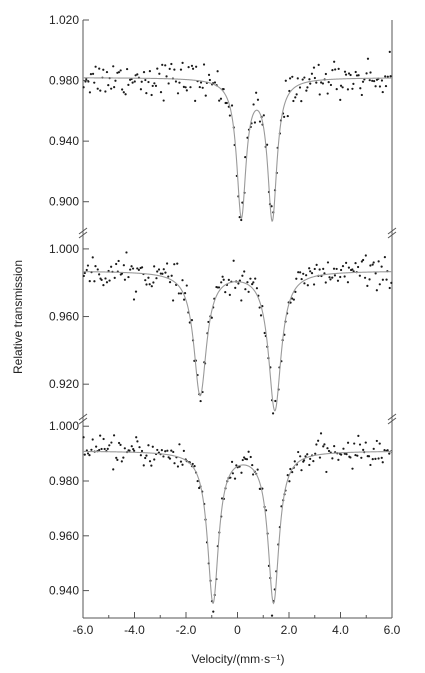 The width and height of the screenshot is (425, 673). Describe the element at coordinates (238, 659) in the screenshot. I see `x-axis-title: Velocity/(mm·s⁻¹)` at that location.